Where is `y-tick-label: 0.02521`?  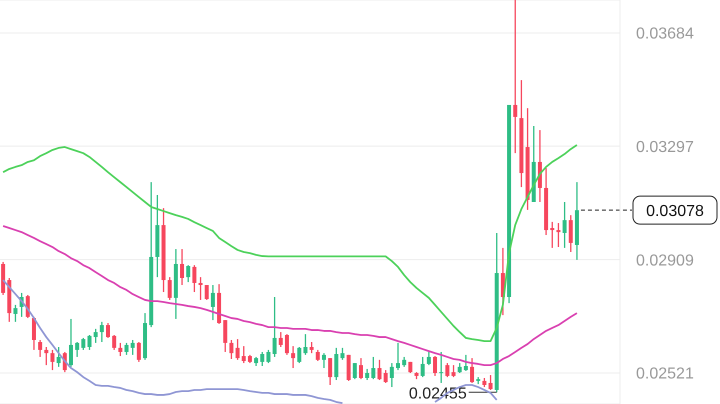 y-tick-label: 0.02521 is located at coordinates (665, 374).